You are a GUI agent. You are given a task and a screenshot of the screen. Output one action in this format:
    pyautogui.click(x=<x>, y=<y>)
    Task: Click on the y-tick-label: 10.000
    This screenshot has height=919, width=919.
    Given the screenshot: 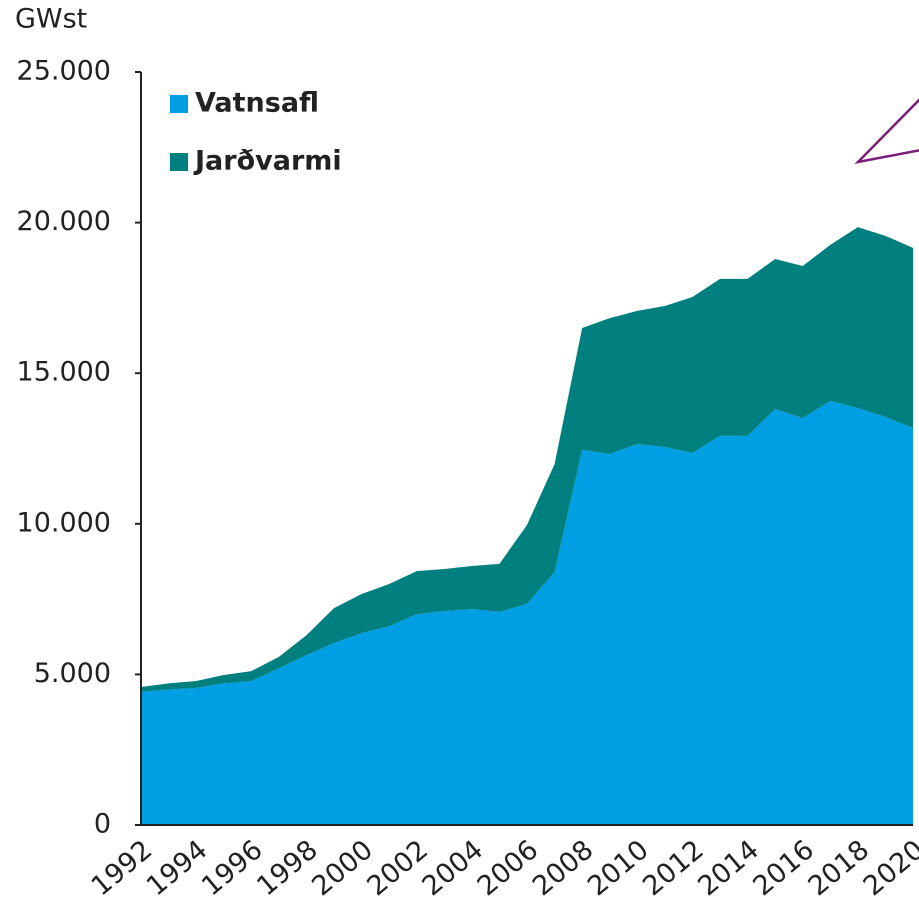 What is the action you would take?
    pyautogui.click(x=64, y=522)
    